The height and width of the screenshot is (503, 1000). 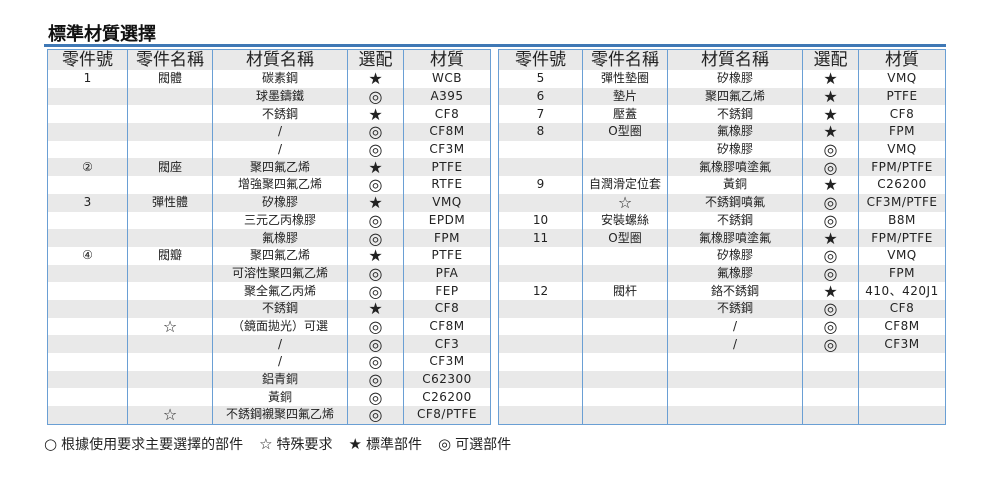 I want to click on cell-material: CF8/PTFE, so click(x=447, y=415).